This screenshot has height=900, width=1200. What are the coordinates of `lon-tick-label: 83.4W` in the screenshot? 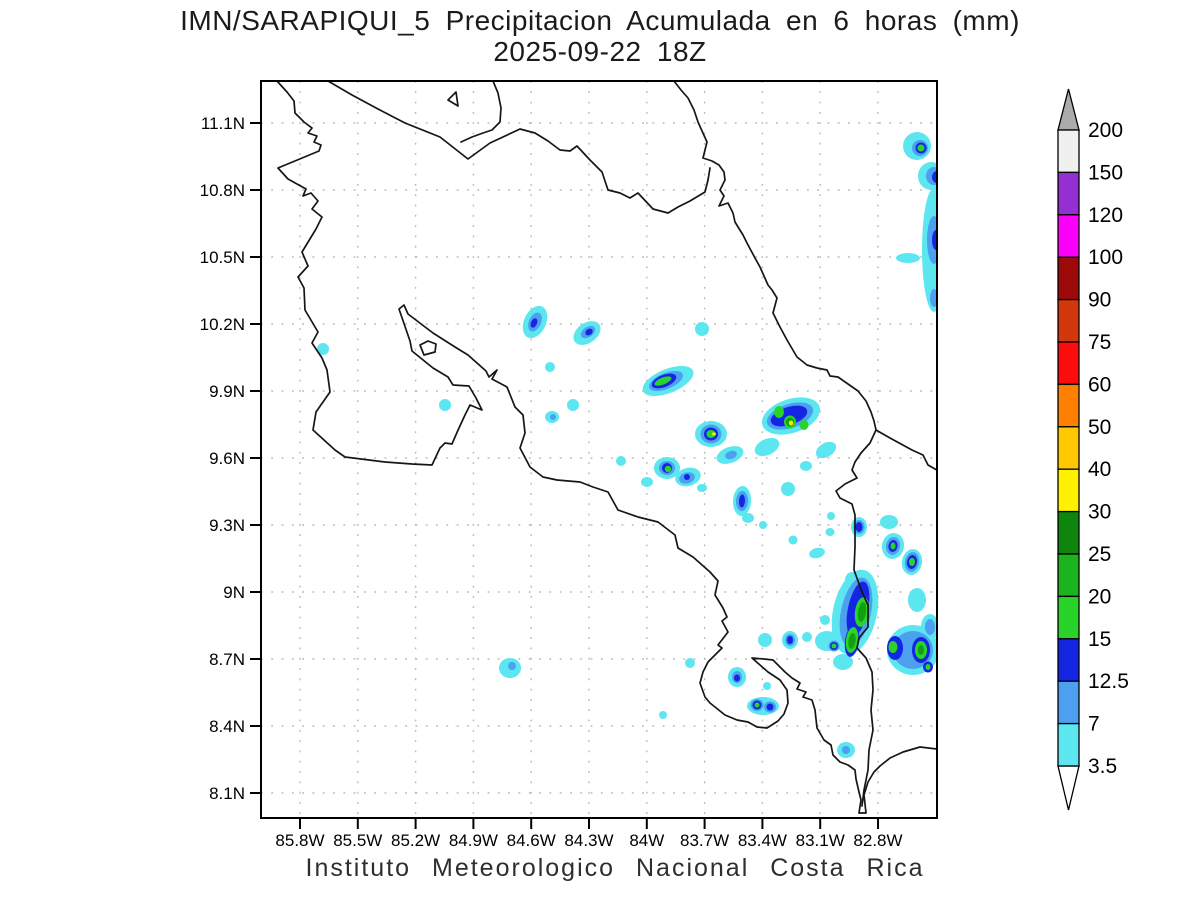 It's located at (762, 840).